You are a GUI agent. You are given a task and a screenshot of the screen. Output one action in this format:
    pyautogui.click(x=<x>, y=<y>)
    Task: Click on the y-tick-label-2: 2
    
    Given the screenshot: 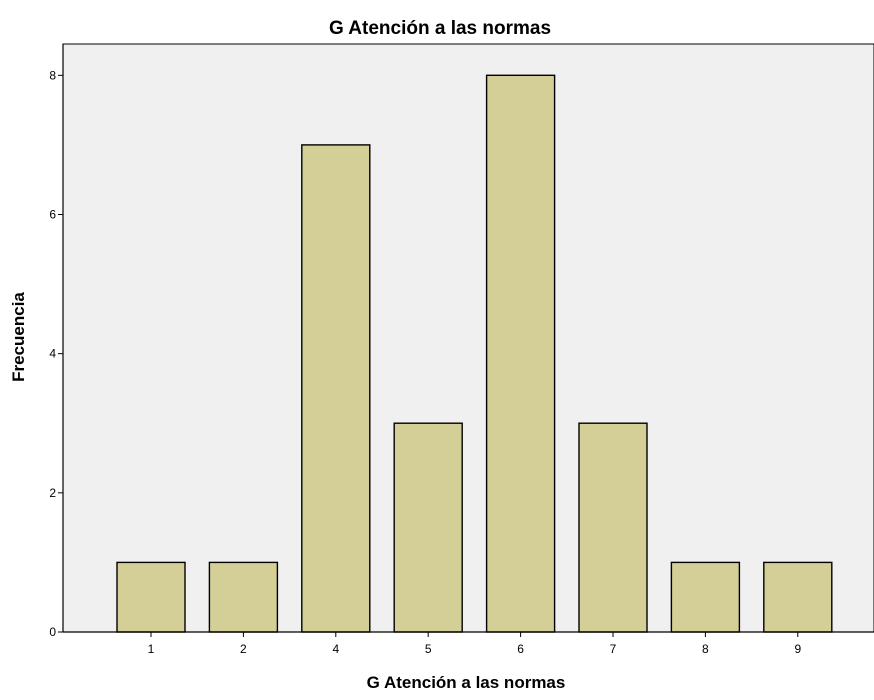 What is the action you would take?
    pyautogui.click(x=52, y=493)
    